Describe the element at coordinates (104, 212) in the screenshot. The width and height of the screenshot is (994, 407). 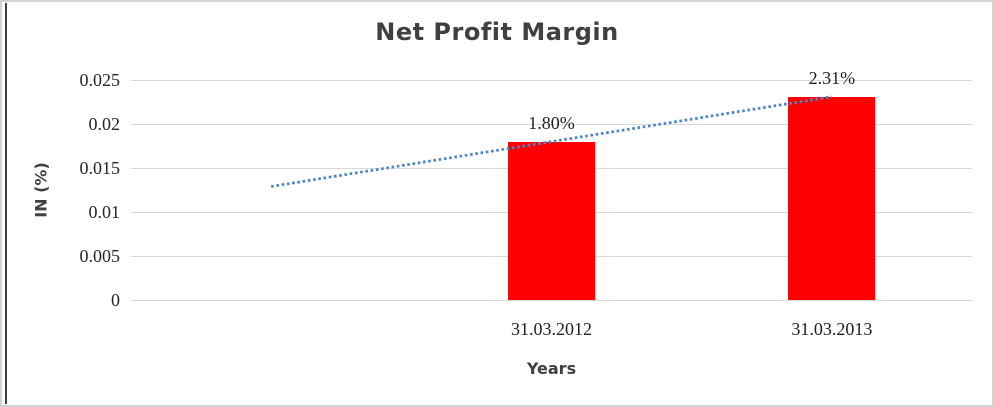
I see `y-tick-label: 0.01` at that location.